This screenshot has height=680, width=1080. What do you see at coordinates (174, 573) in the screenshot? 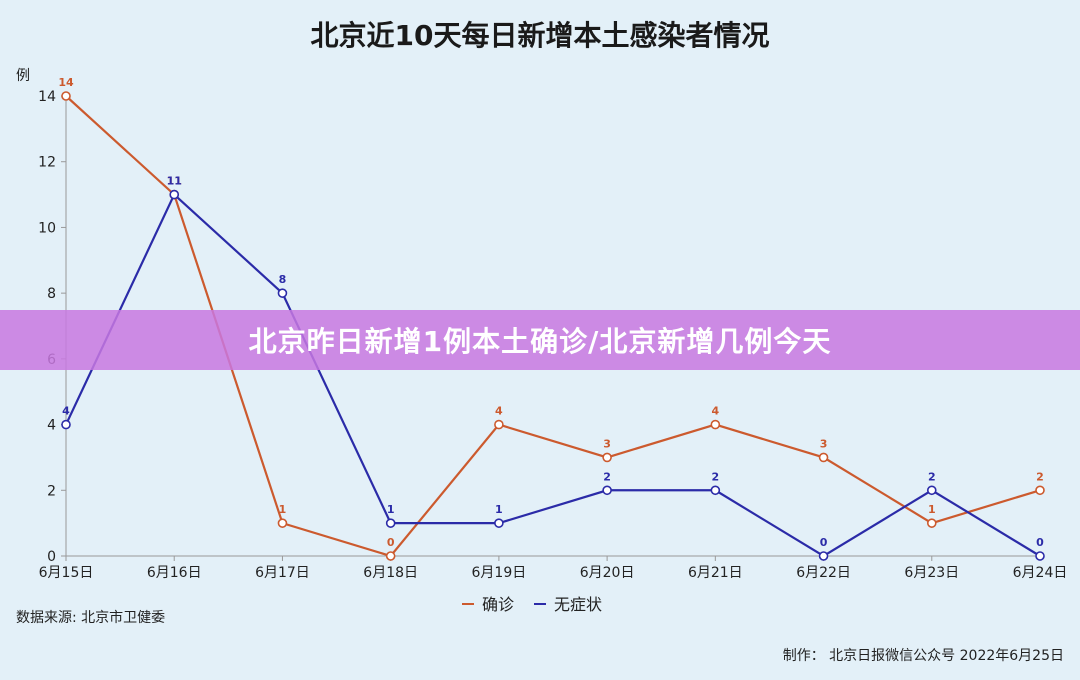
I see `x-tick-label: 6月16日` at bounding box center [174, 573].